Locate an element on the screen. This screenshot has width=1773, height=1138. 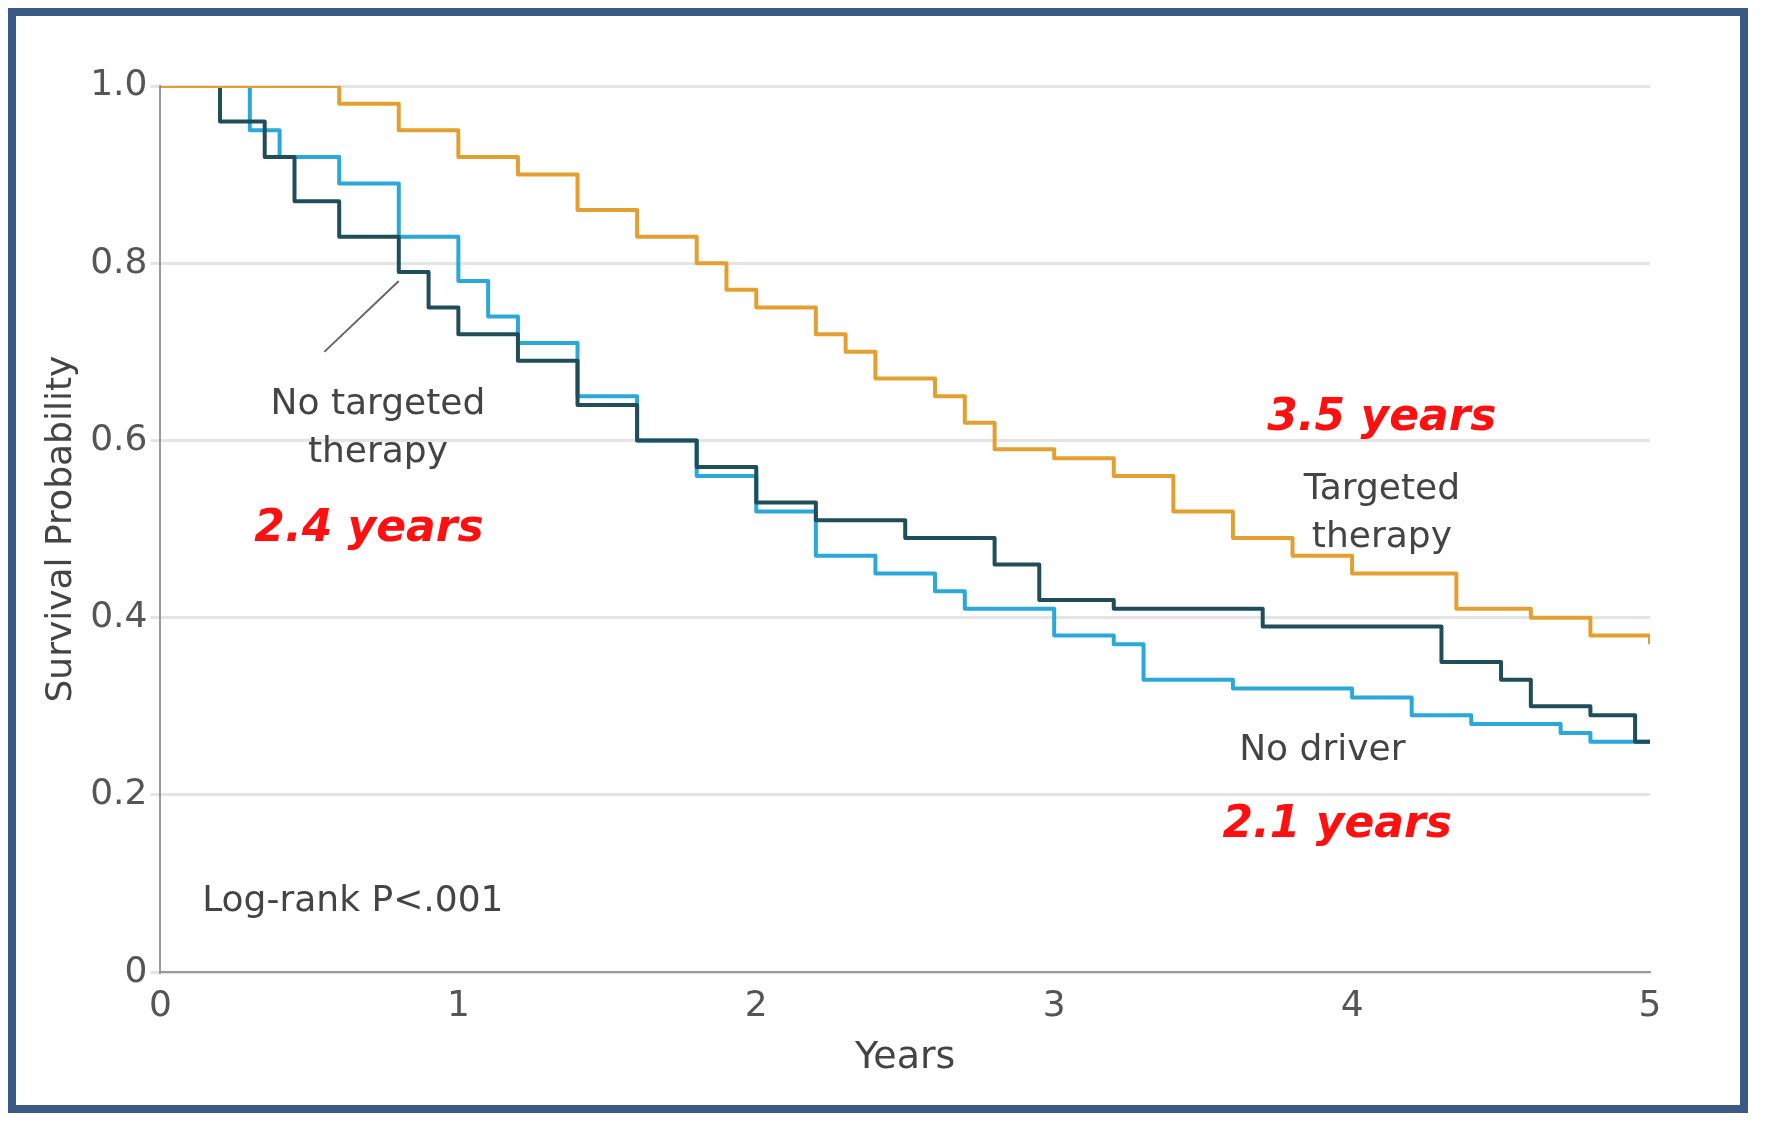
x-tick-label: 4 is located at coordinates (1352, 1004).